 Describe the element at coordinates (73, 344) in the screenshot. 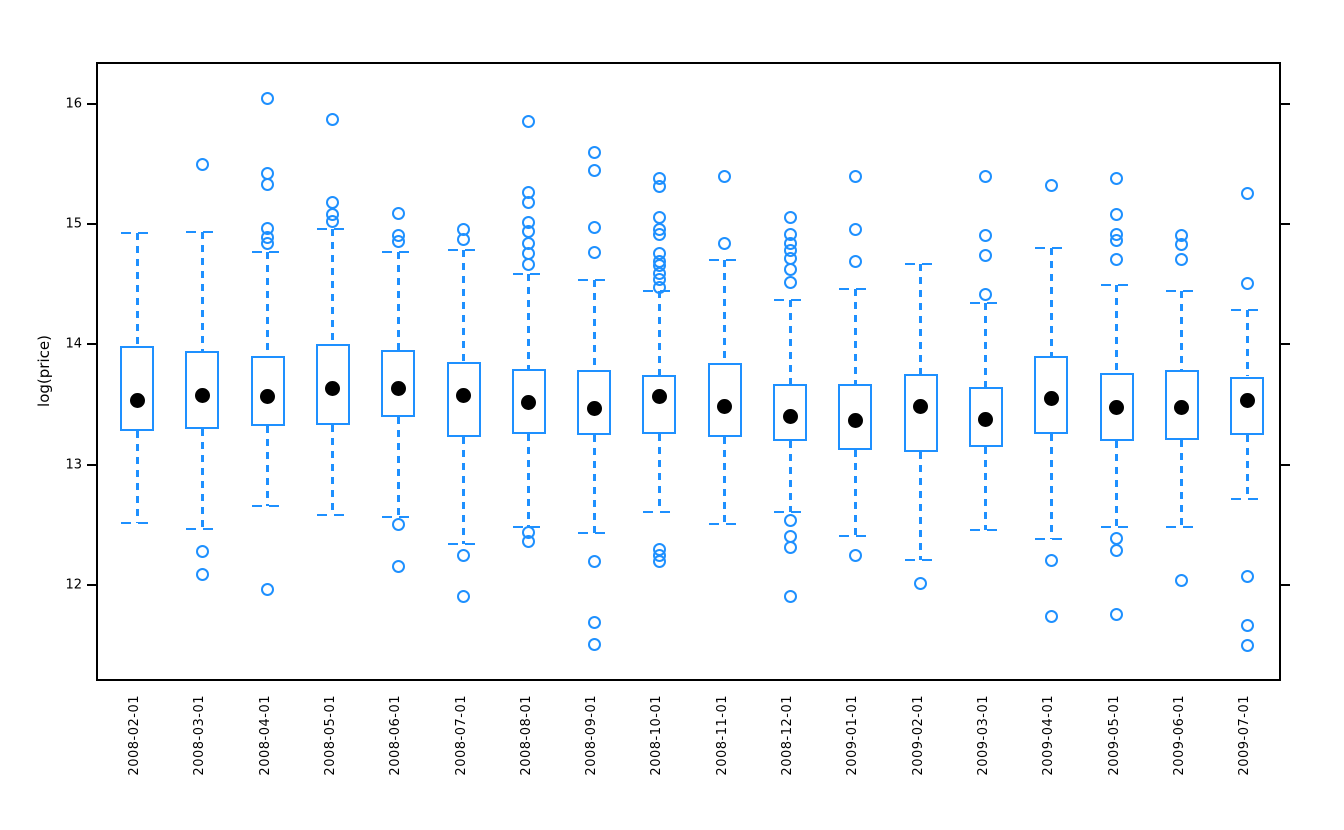

I see `y-tick-label: 14` at that location.